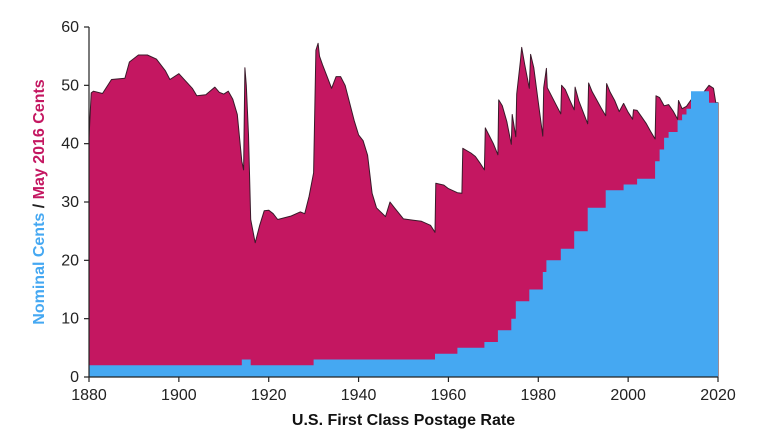  Describe the element at coordinates (628, 395) in the screenshot. I see `x-tick-label: 2000` at that location.